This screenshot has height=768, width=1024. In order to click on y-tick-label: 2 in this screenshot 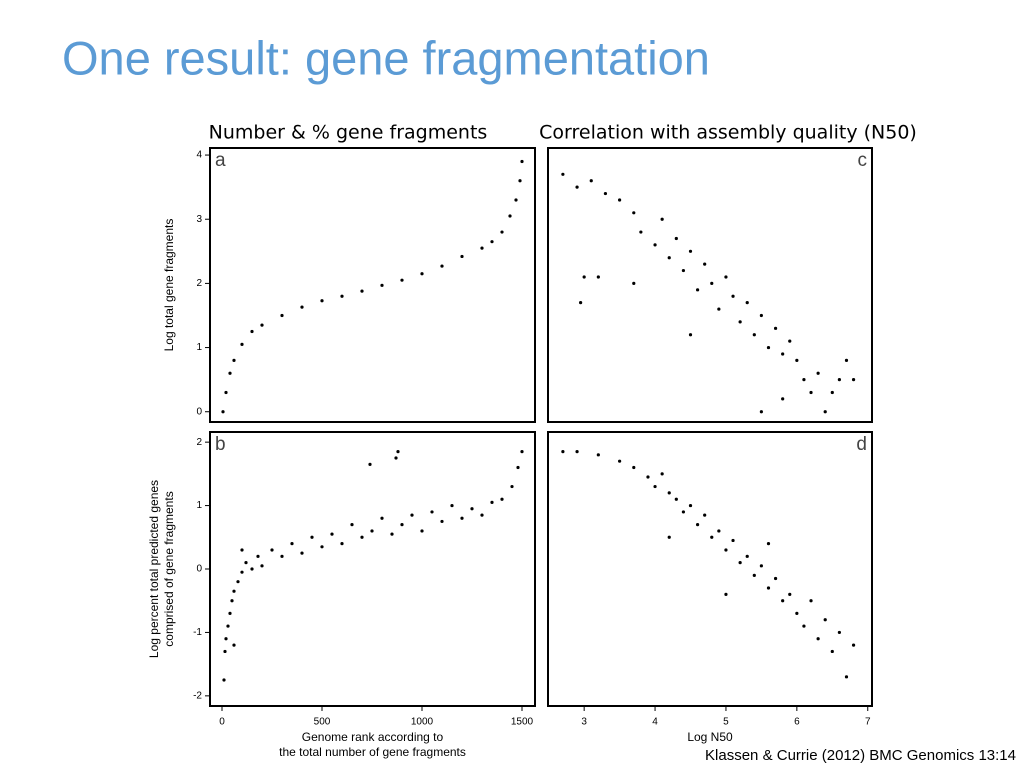, I will do `click(199, 283)`.